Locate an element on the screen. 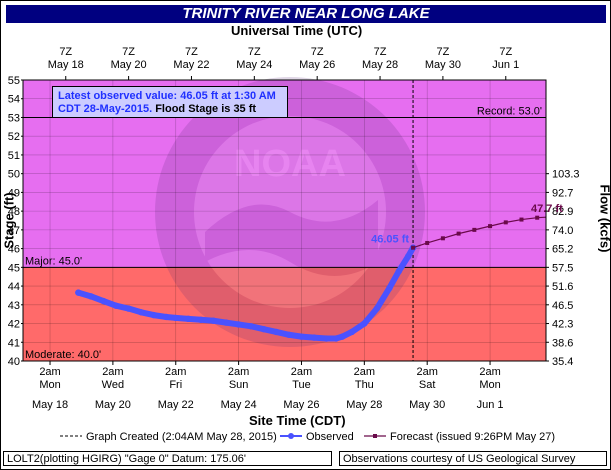 The height and width of the screenshot is (470, 611). right-tick-label: 51.6 is located at coordinates (562, 287).